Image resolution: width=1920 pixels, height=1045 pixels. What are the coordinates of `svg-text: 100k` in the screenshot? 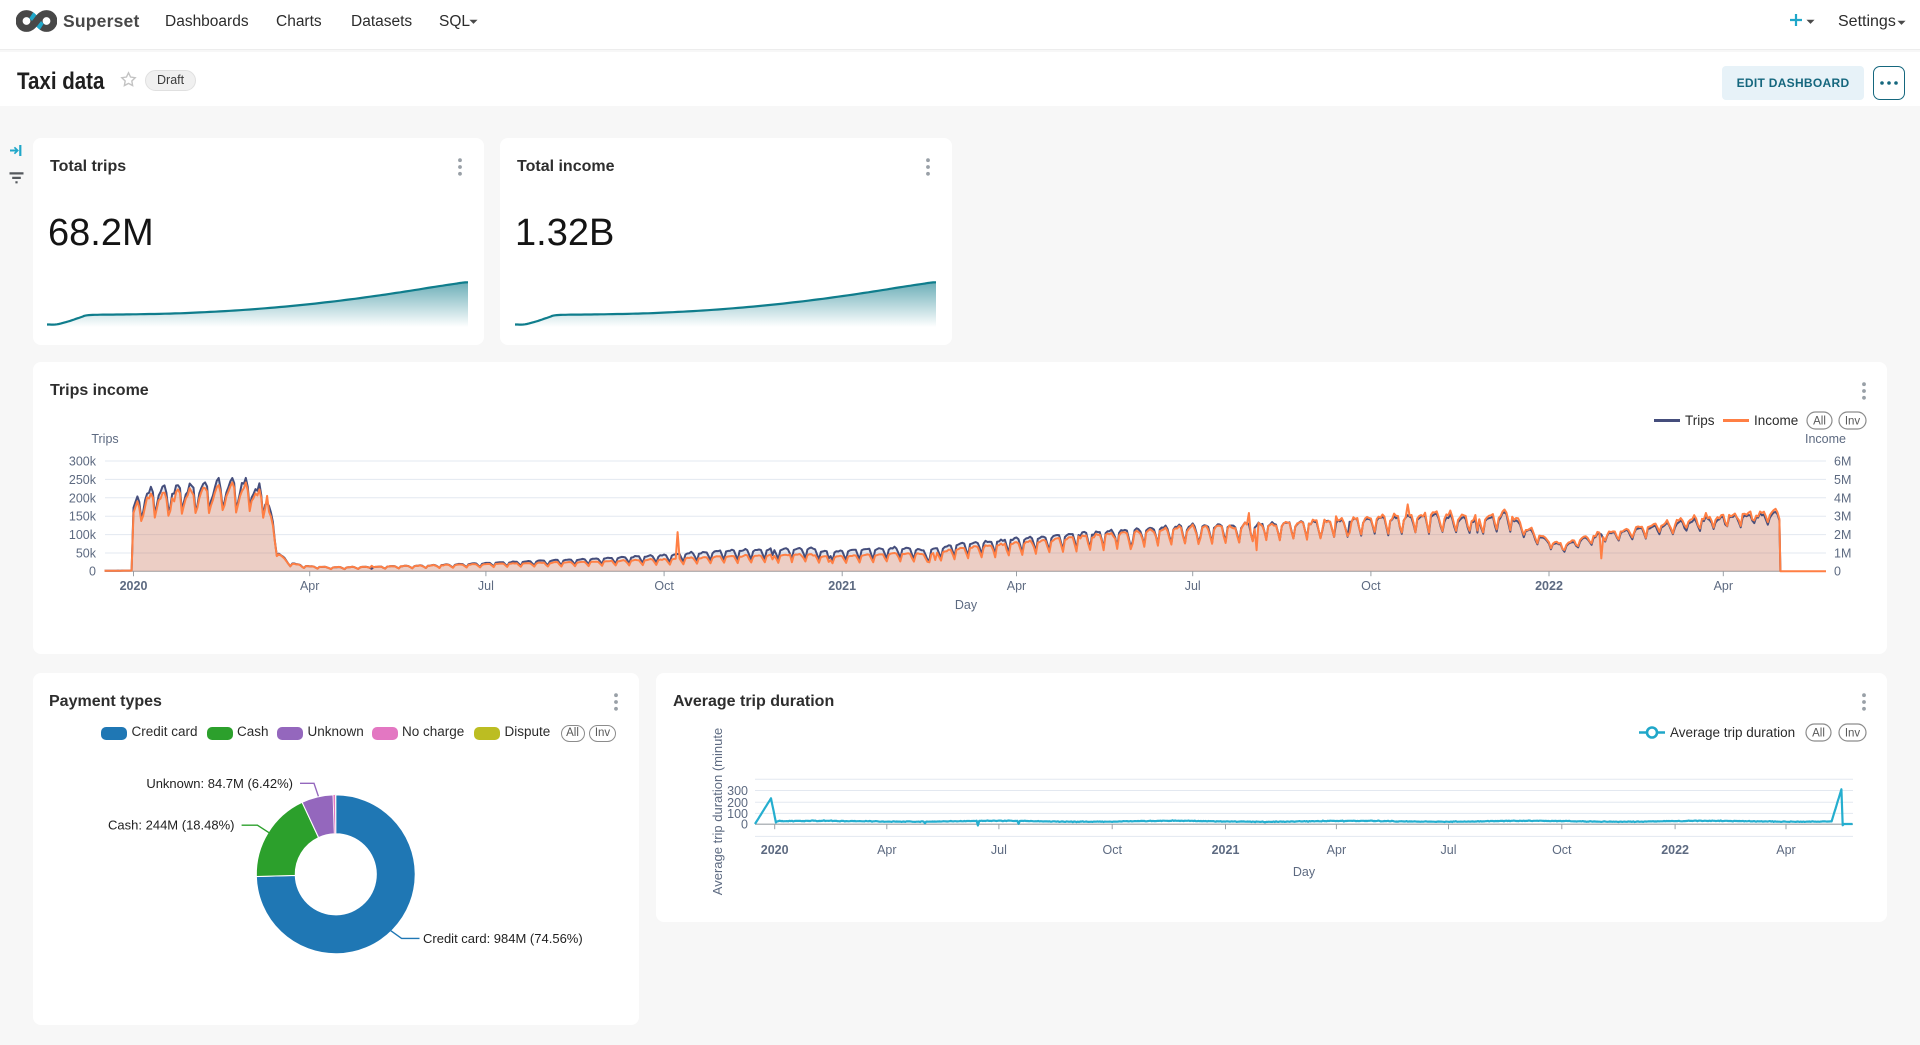 It's located at (83, 535).